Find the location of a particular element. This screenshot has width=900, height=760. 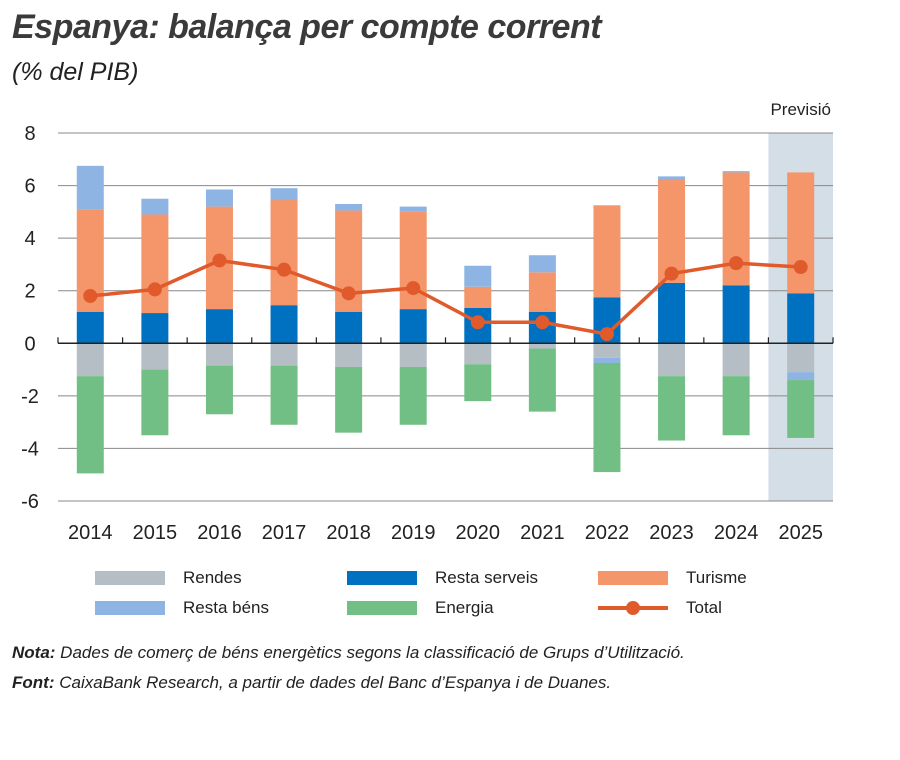

legend-item: Energia is located at coordinates (420, 608).